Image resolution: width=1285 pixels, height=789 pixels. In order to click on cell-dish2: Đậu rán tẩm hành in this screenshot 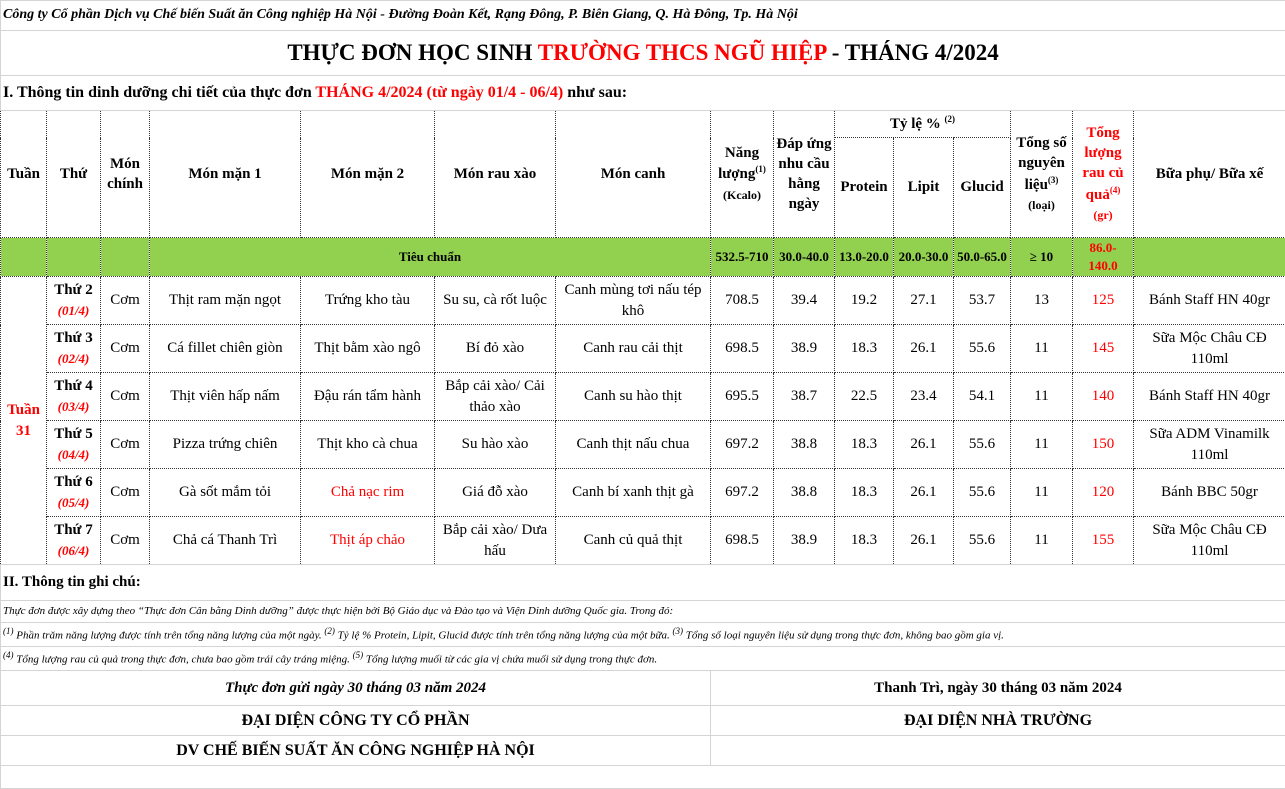, I will do `click(368, 397)`.